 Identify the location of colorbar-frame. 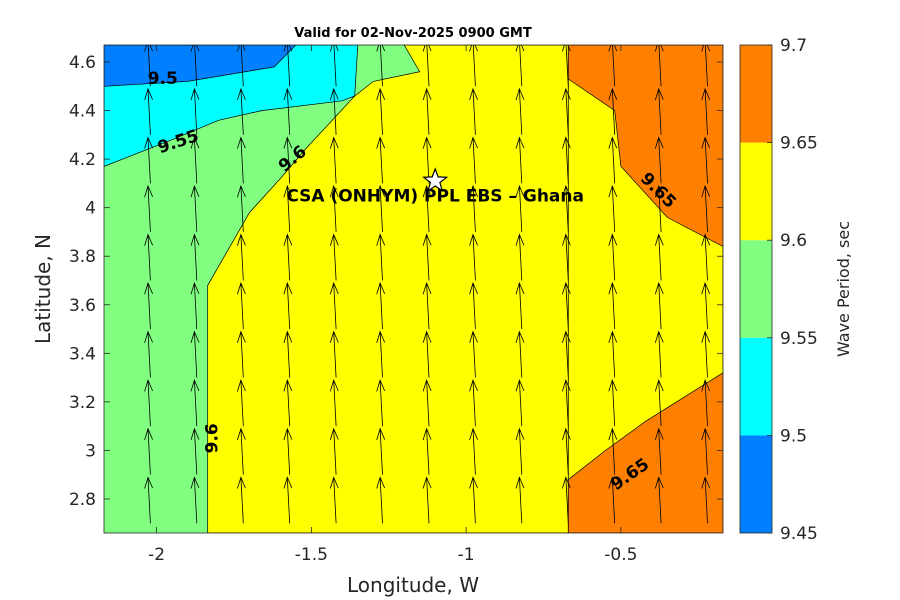
(756, 289).